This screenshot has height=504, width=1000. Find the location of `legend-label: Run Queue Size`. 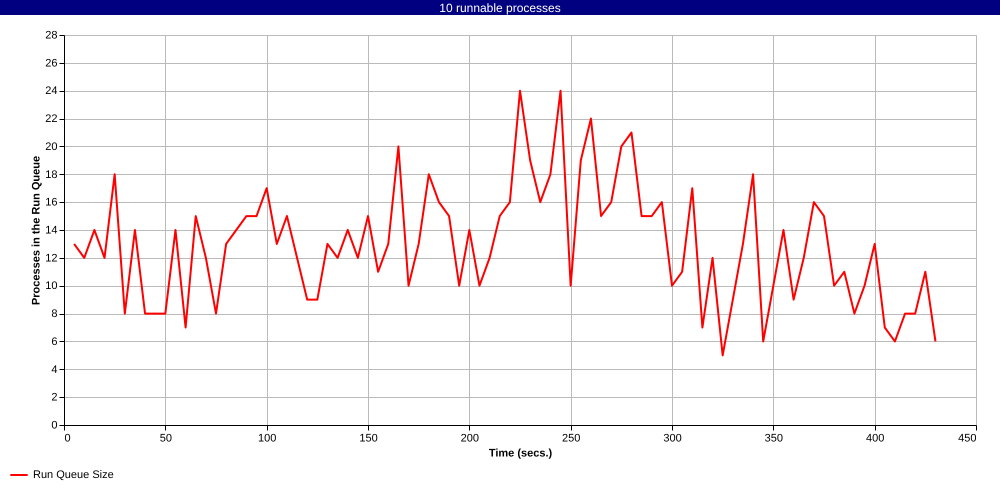

legend-label: Run Queue Size is located at coordinates (73, 475).